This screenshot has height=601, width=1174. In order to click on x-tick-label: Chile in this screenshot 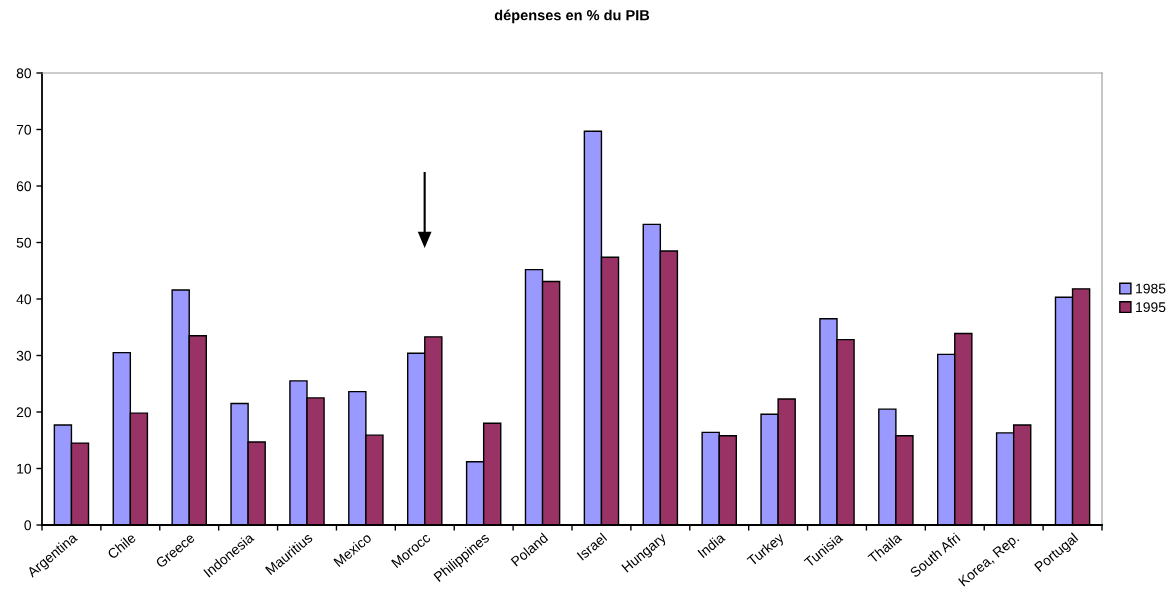, I will do `click(121, 546)`.